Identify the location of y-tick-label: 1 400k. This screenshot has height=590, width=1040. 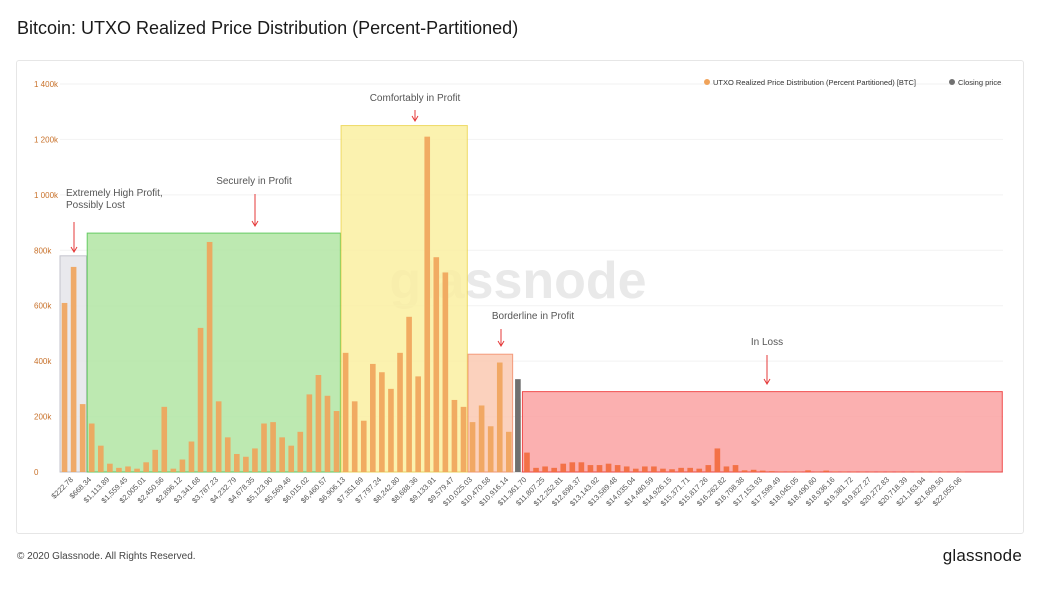
(46, 84).